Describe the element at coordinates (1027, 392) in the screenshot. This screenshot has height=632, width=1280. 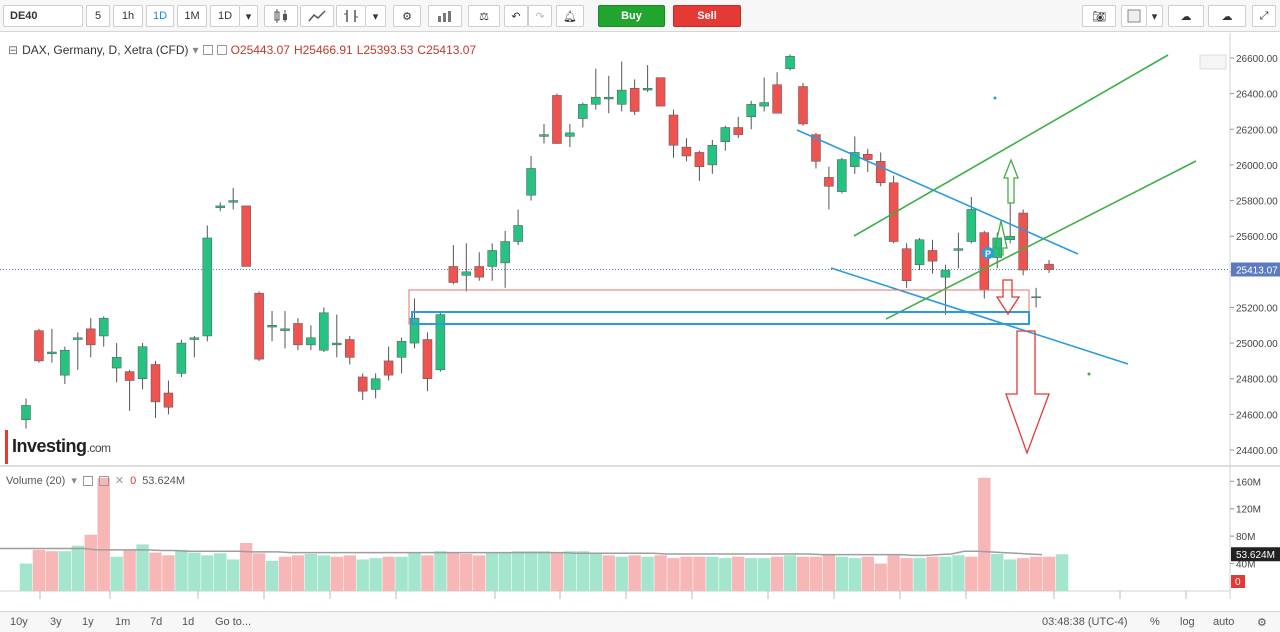
I see `arrow-down-large` at that location.